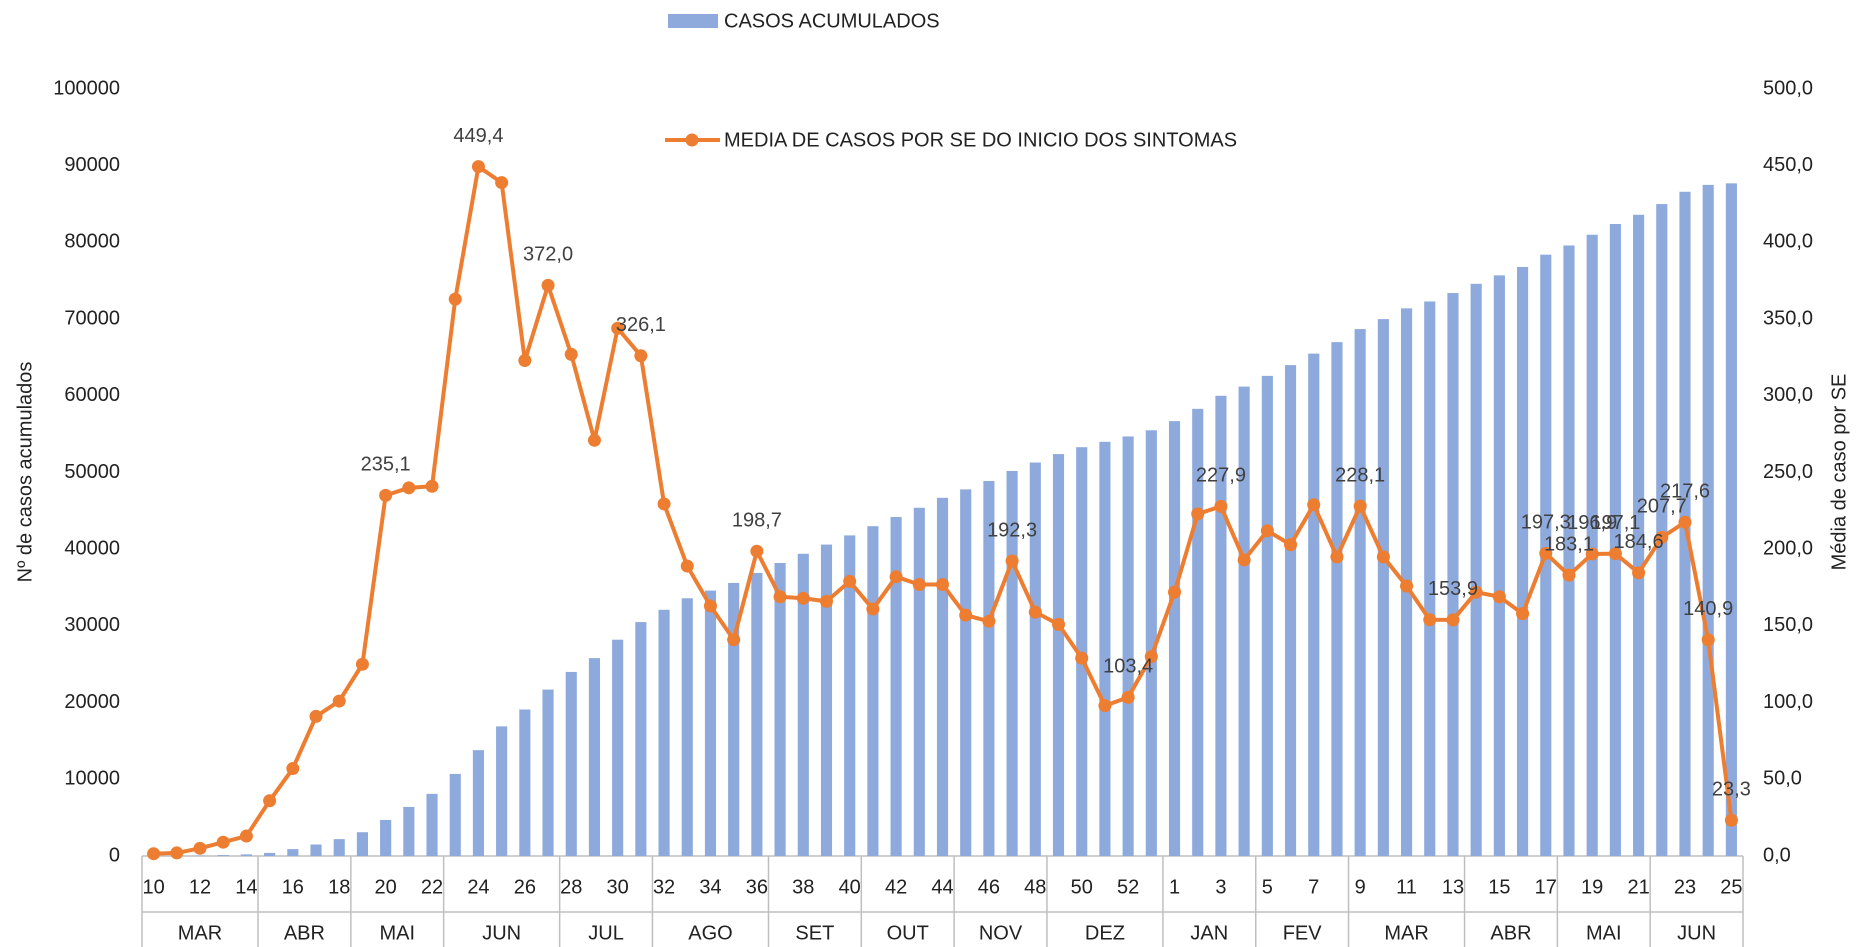 This screenshot has height=947, width=1859. What do you see at coordinates (1001, 933) in the screenshot?
I see `month-label: NOV` at bounding box center [1001, 933].